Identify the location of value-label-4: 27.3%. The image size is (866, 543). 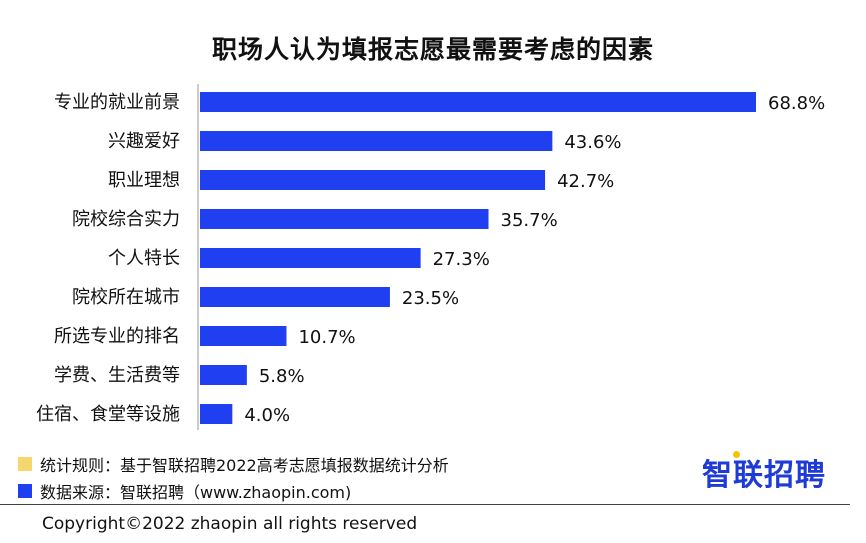
(461, 259).